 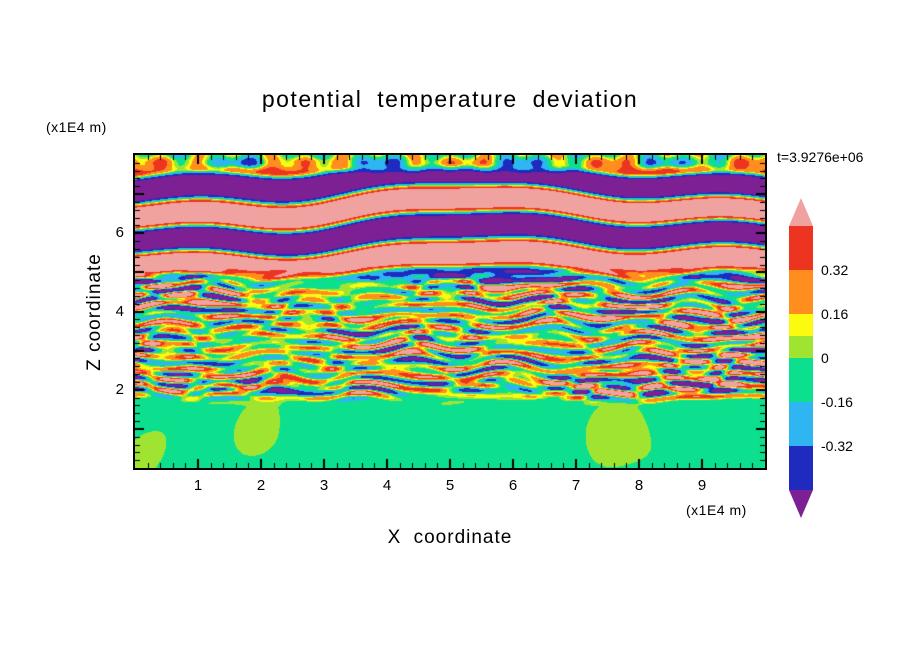 I want to click on colorbar-arrow-down-icon, so click(x=801, y=504).